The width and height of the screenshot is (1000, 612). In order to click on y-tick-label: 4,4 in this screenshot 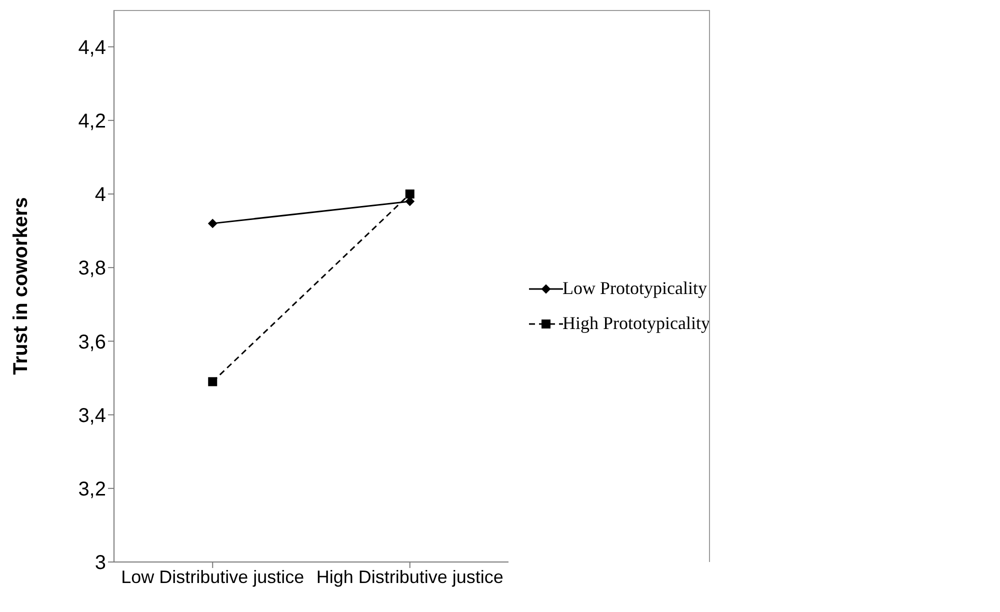, I will do `click(92, 47)`.